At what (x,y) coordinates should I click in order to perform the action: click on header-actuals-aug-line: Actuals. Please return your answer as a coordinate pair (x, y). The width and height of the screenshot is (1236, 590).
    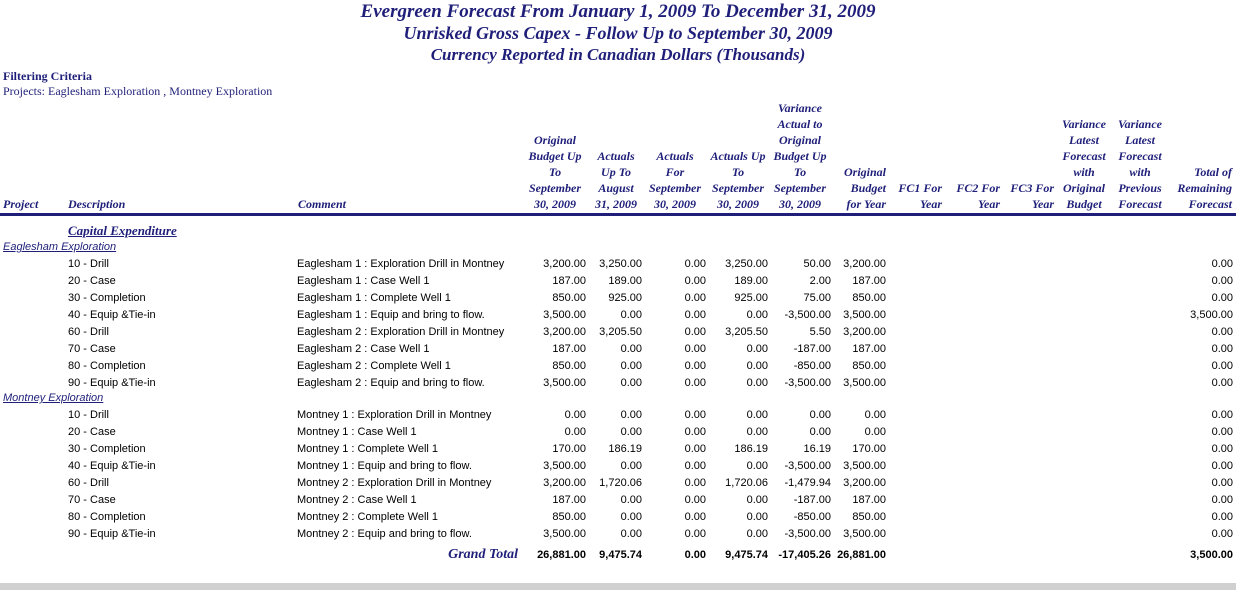
    Looking at the image, I should click on (616, 156).